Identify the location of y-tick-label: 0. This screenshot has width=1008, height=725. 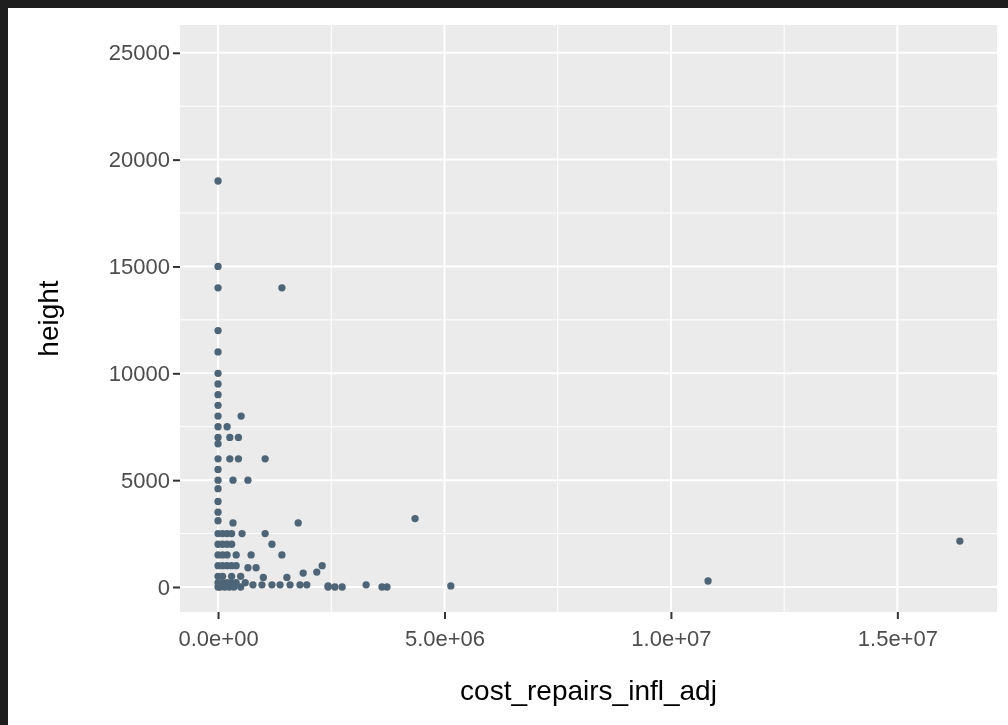
(163, 587).